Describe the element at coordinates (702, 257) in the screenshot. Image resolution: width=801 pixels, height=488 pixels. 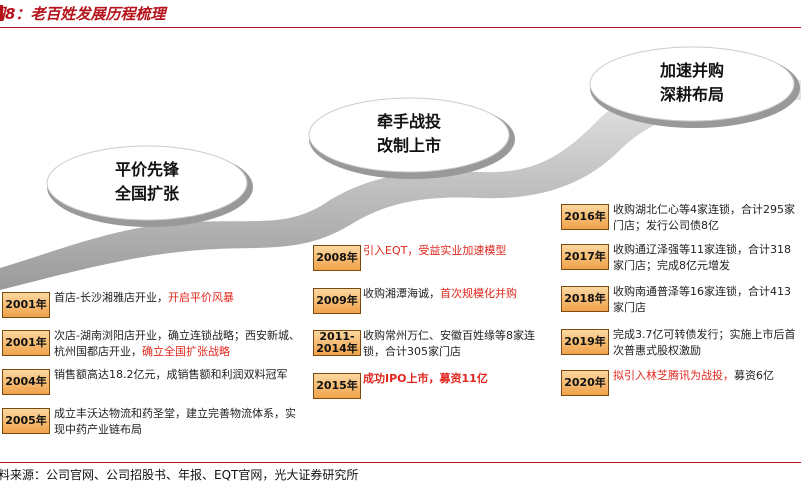
I see `event-part: 收购通辽泽强等11家连锁，合计318家门店；完成8亿元增发` at that location.